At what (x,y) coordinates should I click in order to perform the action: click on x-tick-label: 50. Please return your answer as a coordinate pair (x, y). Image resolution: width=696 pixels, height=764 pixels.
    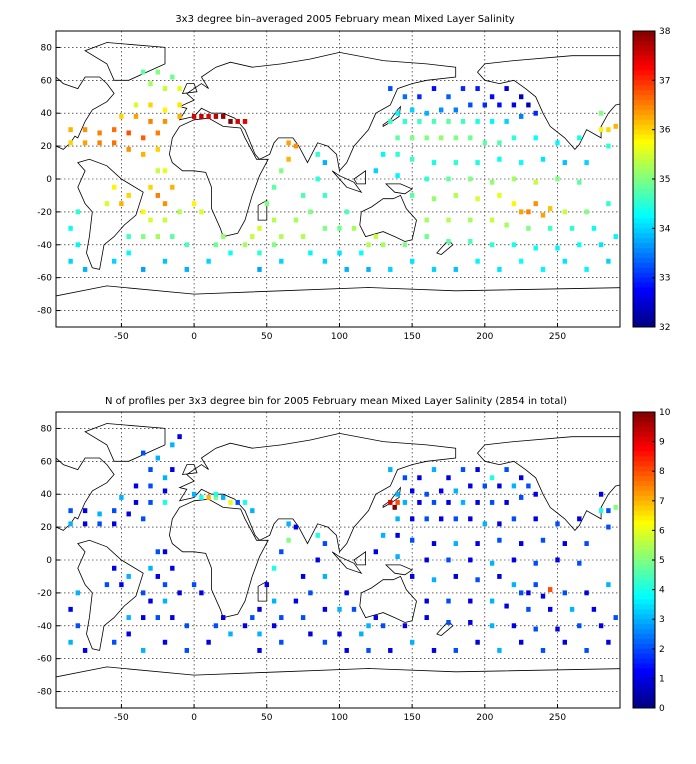
    Looking at the image, I should click on (267, 718).